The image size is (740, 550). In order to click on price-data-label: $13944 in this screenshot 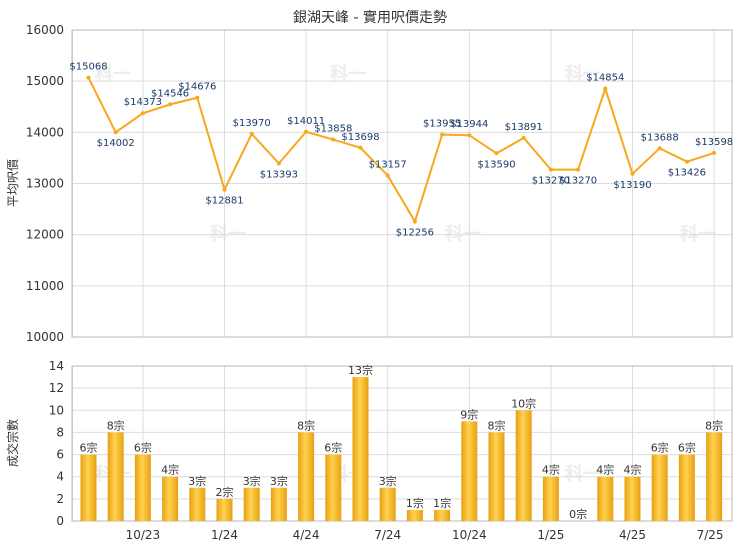, I will do `click(469, 124)`.